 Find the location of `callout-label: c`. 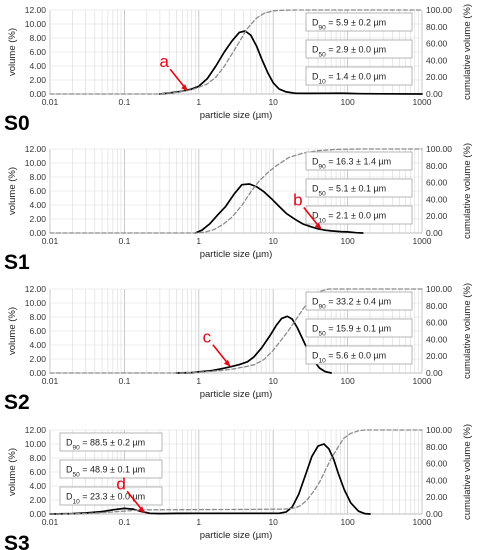

callout-label: c is located at coordinates (207, 337).